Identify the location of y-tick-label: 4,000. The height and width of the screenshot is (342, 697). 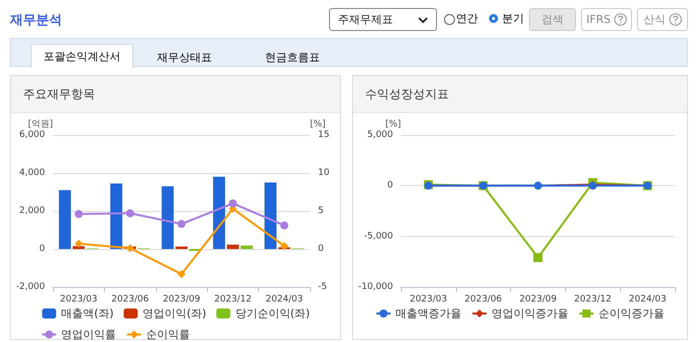
(32, 173).